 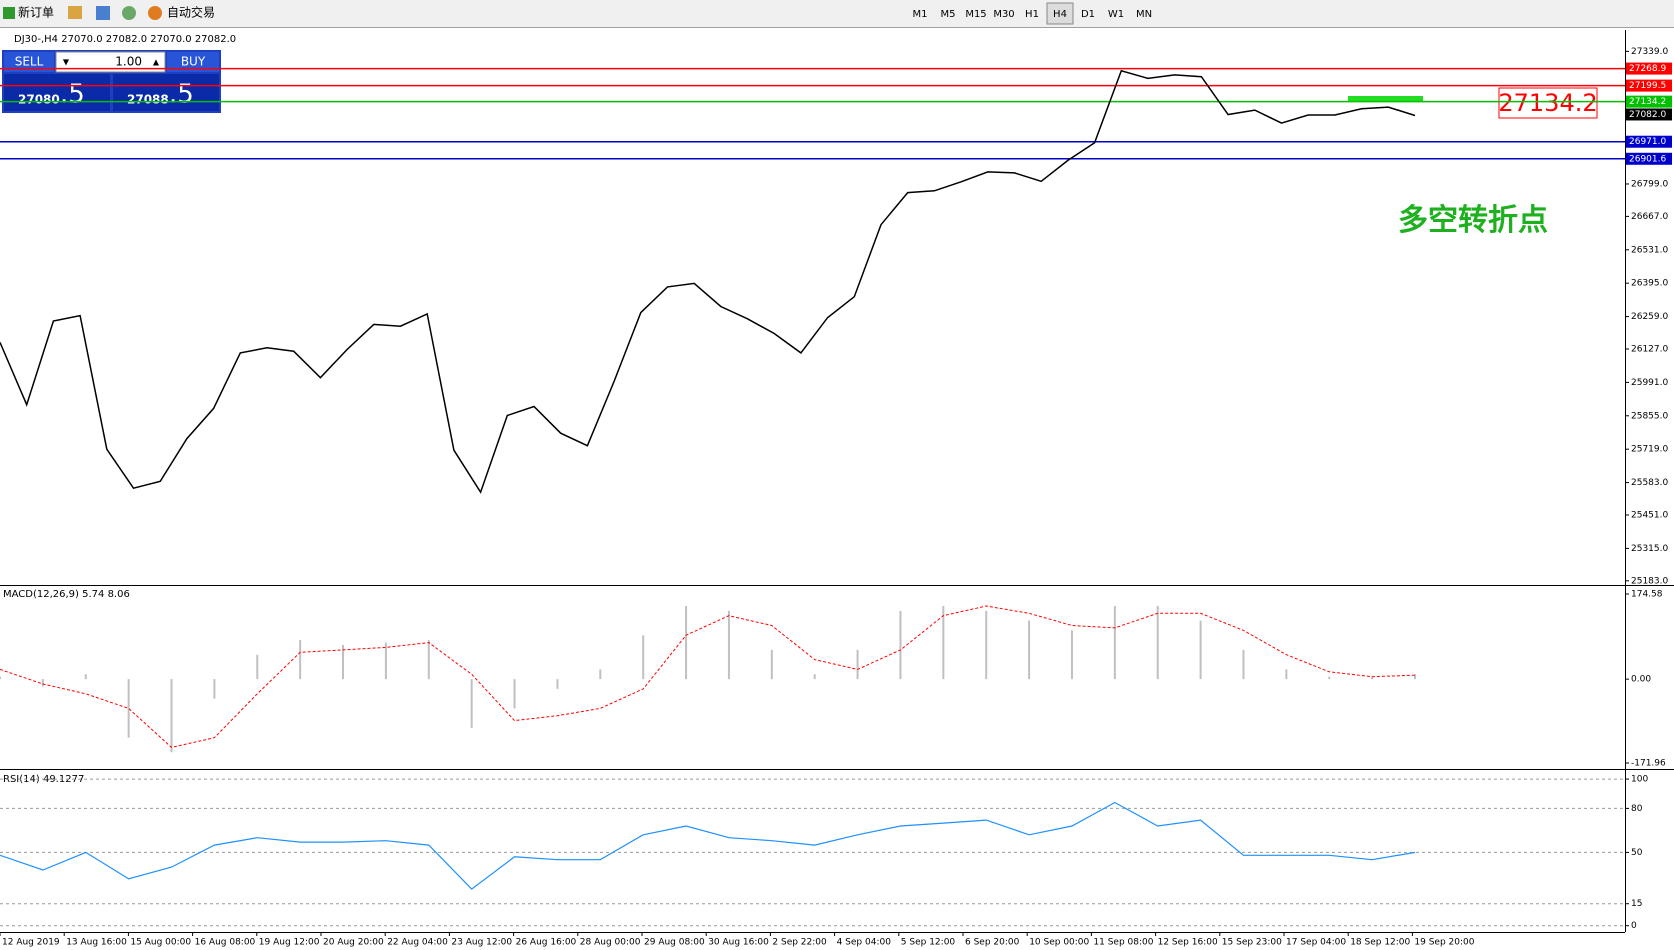 I want to click on timeframe: M5, so click(x=948, y=14).